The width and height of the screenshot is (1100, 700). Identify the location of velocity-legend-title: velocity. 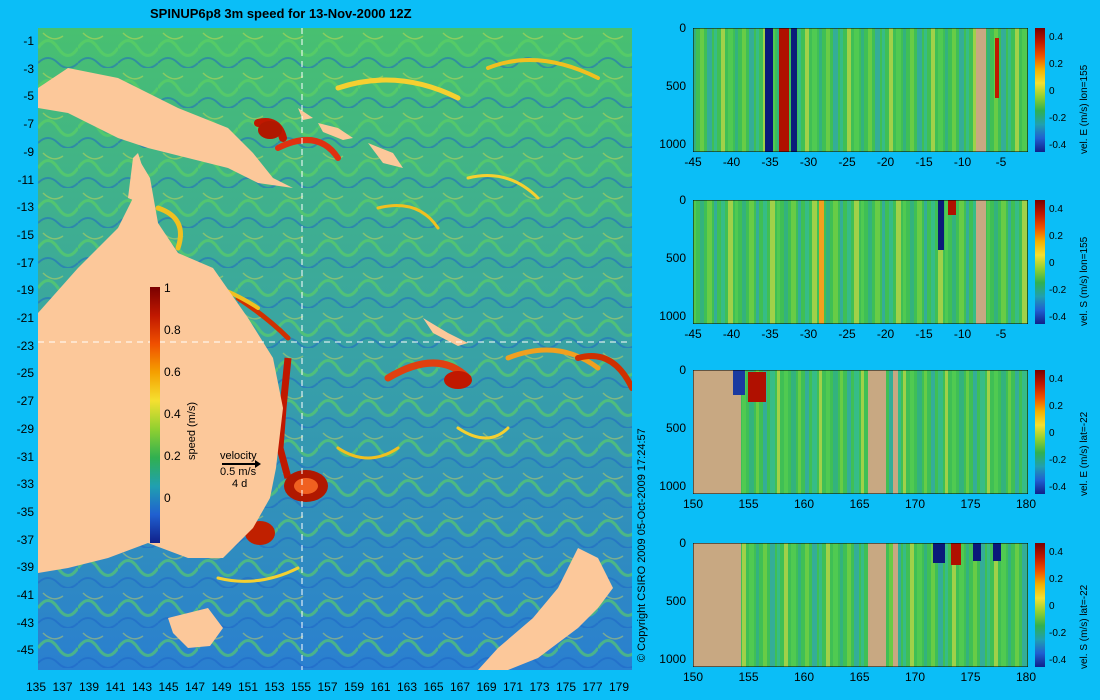
(238, 456).